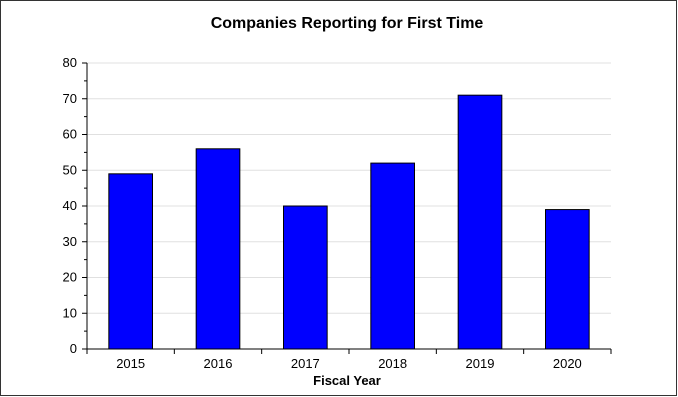  Describe the element at coordinates (70, 62) in the screenshot. I see `y-tick-label: 80` at that location.